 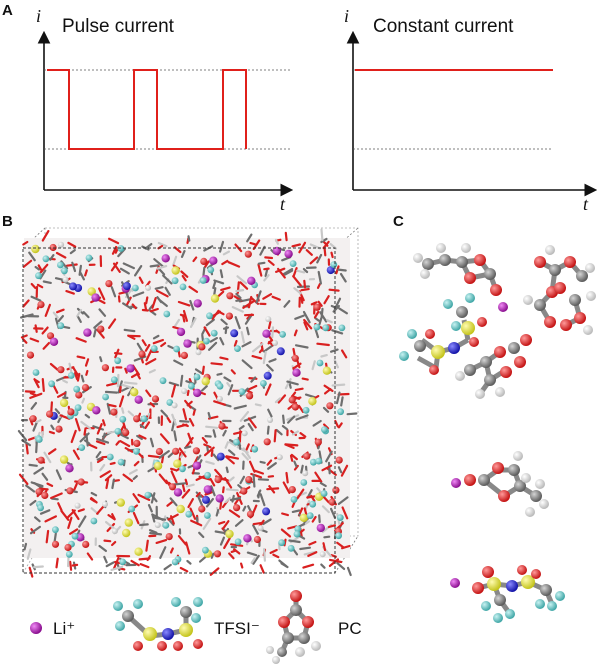 What do you see at coordinates (147, 109) in the screenshot?
I see `pulse-waveform` at bounding box center [147, 109].